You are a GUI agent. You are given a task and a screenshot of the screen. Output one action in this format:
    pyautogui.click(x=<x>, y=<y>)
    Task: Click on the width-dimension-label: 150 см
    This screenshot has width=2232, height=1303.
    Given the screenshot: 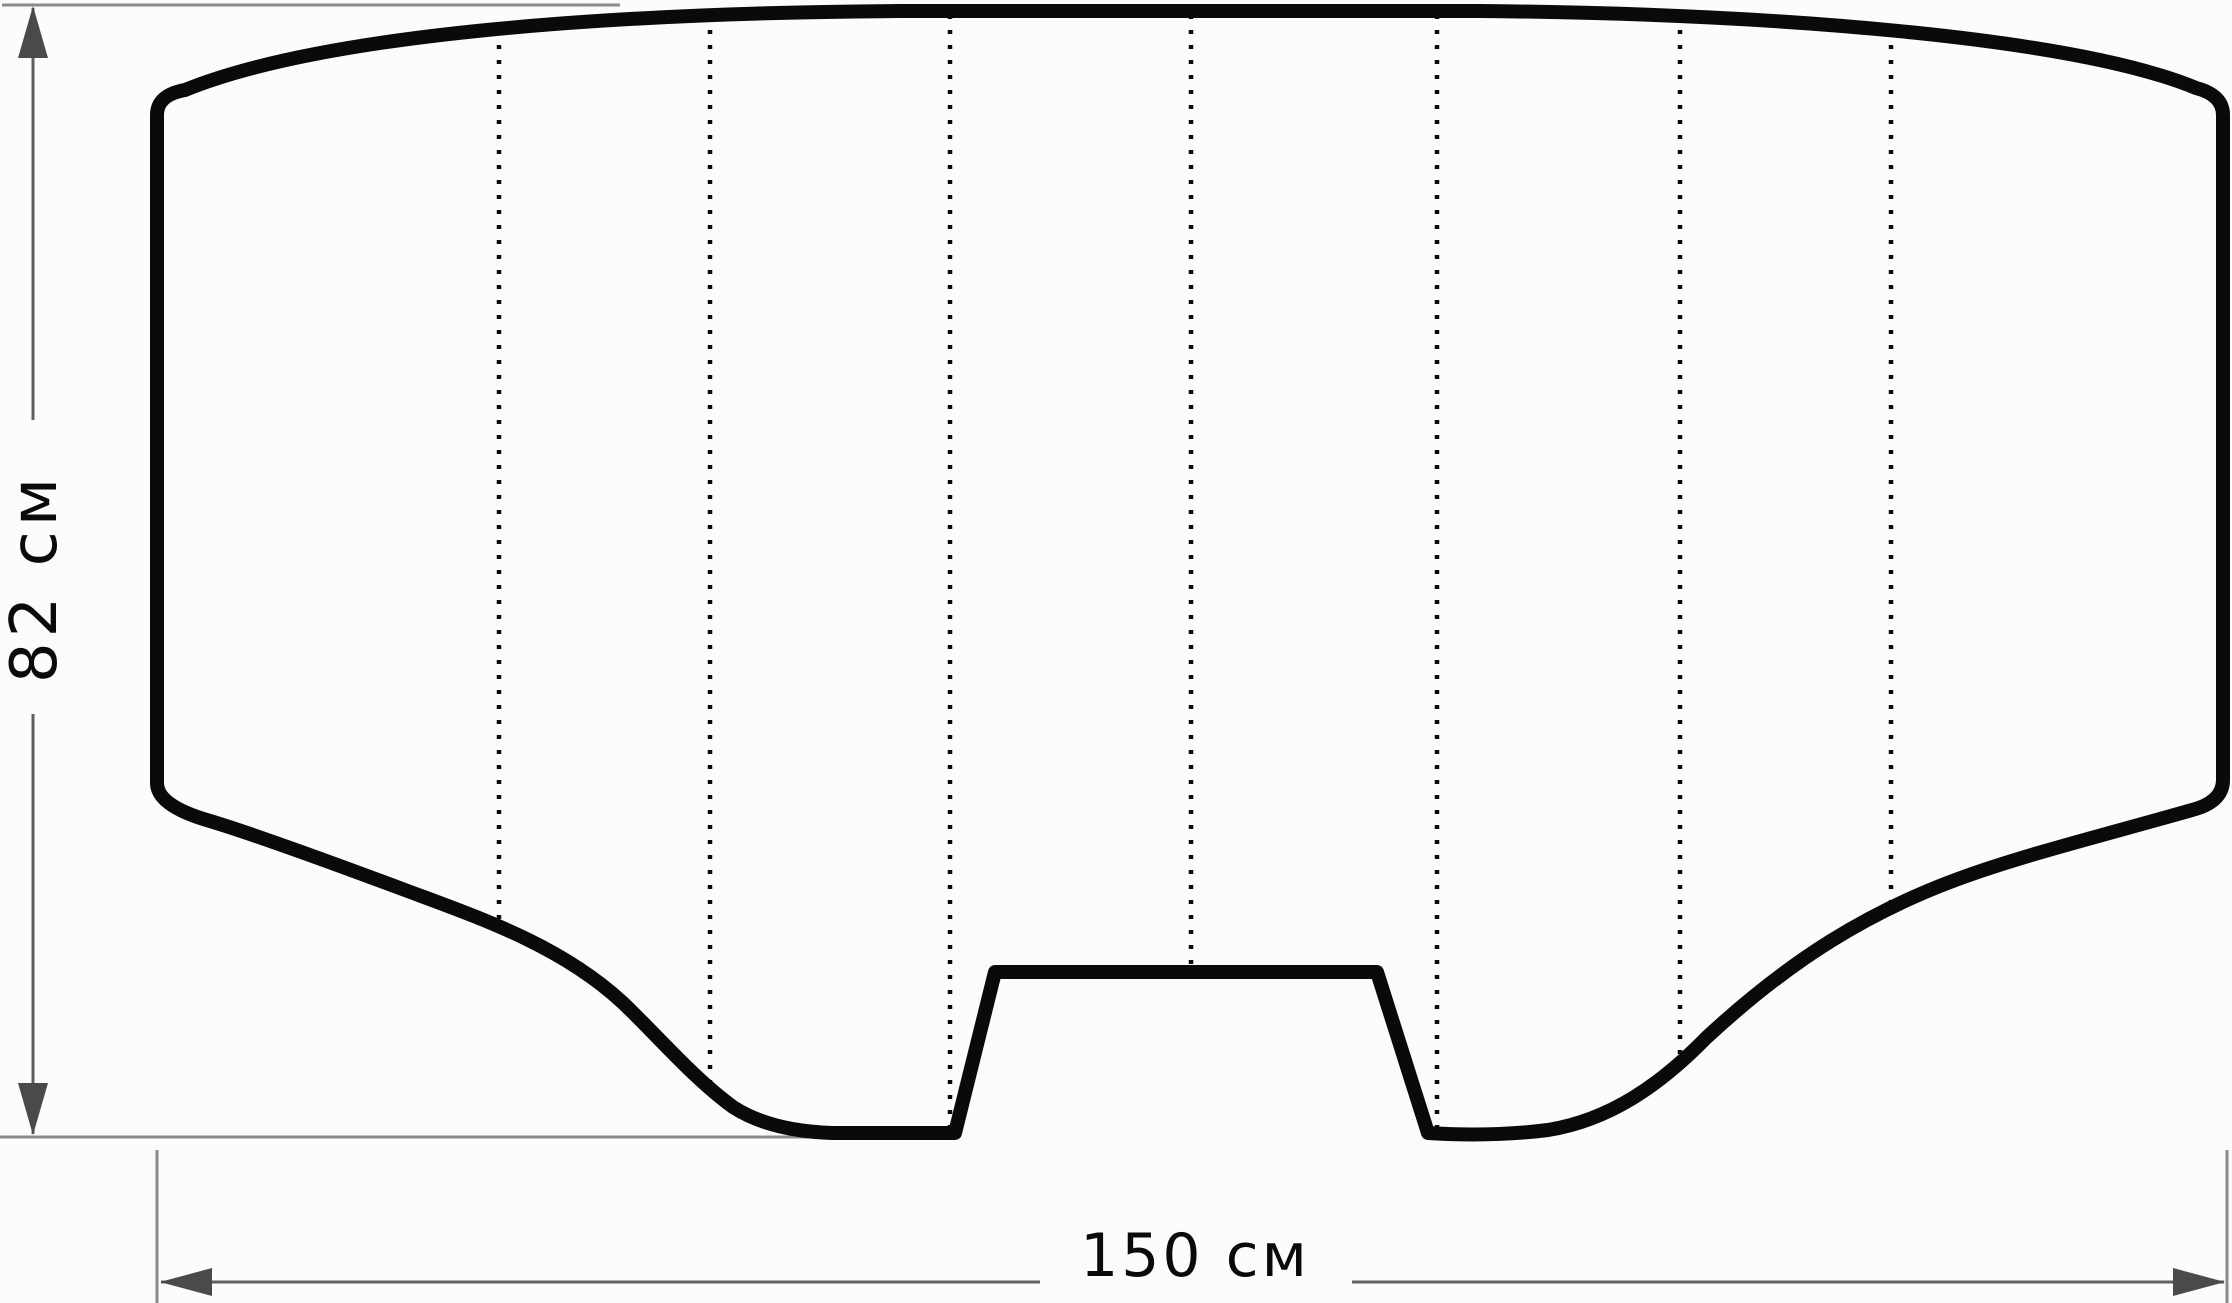 What is the action you would take?
    pyautogui.click(x=1195, y=1256)
    